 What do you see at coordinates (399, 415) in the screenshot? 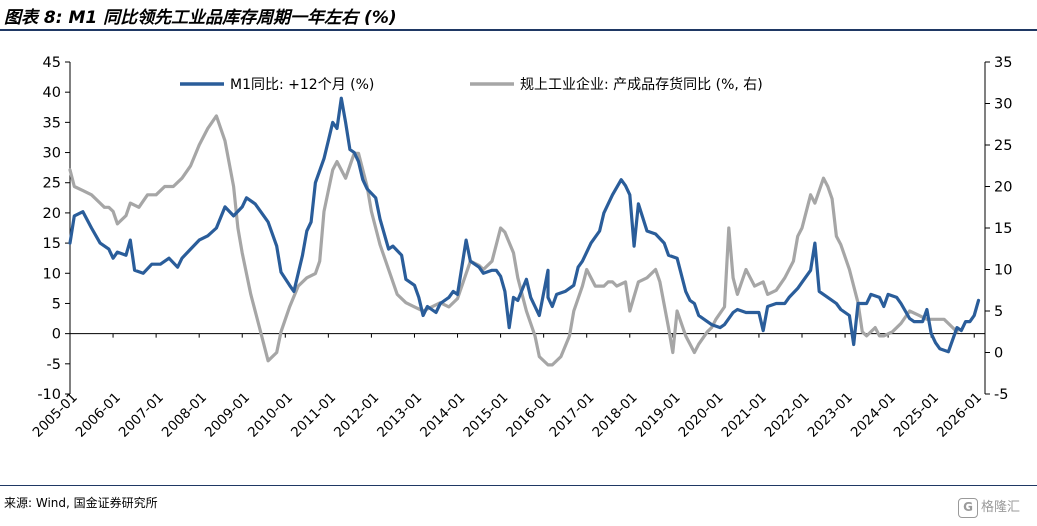
I see `x-tick-label: 2013-01` at bounding box center [399, 415].